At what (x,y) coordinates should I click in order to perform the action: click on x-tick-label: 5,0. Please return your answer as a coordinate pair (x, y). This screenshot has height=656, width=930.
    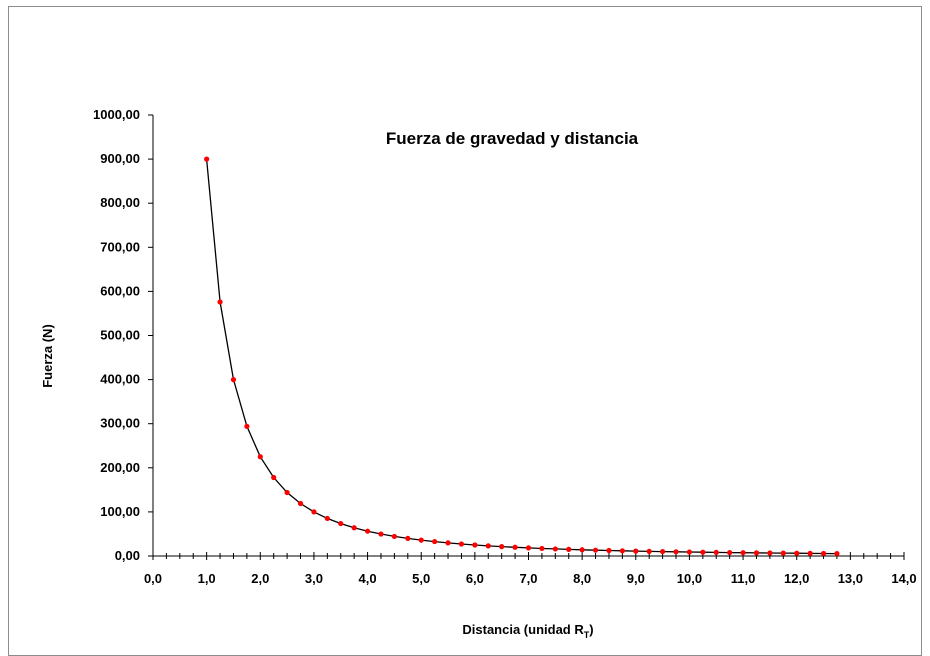
    Looking at the image, I should click on (421, 578).